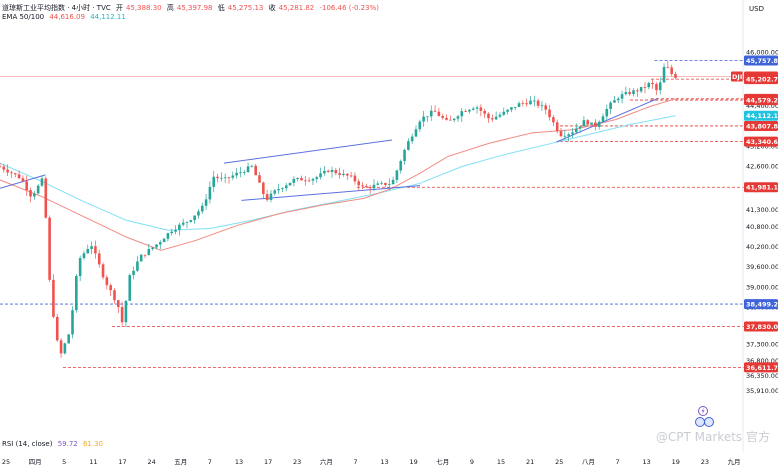 The width and height of the screenshot is (778, 472). What do you see at coordinates (530, 462) in the screenshot?
I see `x-tick-label: 21` at bounding box center [530, 462].